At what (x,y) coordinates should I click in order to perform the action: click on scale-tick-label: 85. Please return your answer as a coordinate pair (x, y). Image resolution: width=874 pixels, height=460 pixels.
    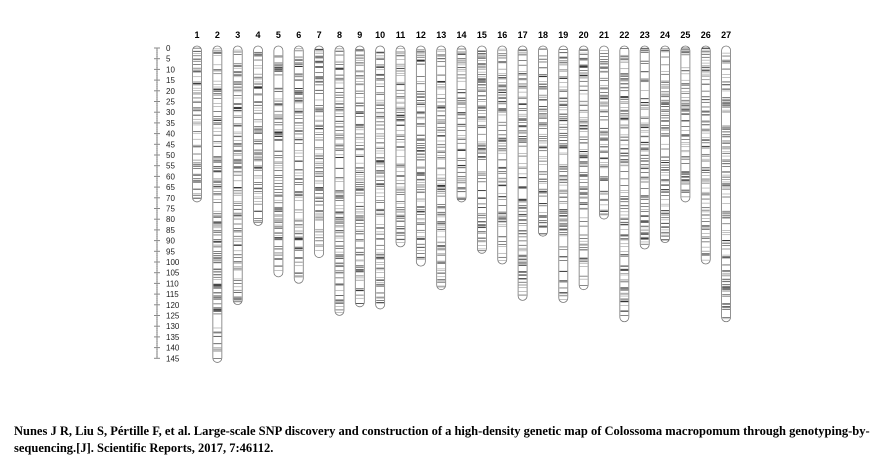
    Looking at the image, I should click on (170, 230).